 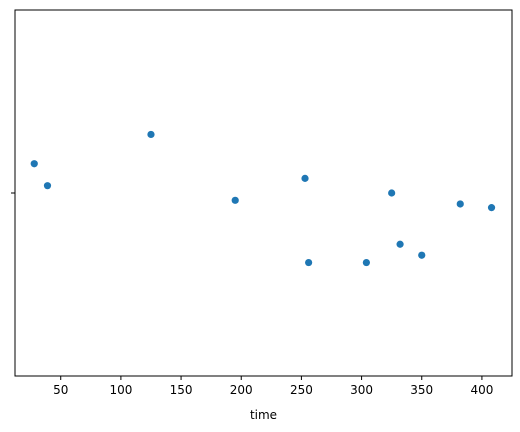 I want to click on x-tick-label: 350, so click(x=421, y=390).